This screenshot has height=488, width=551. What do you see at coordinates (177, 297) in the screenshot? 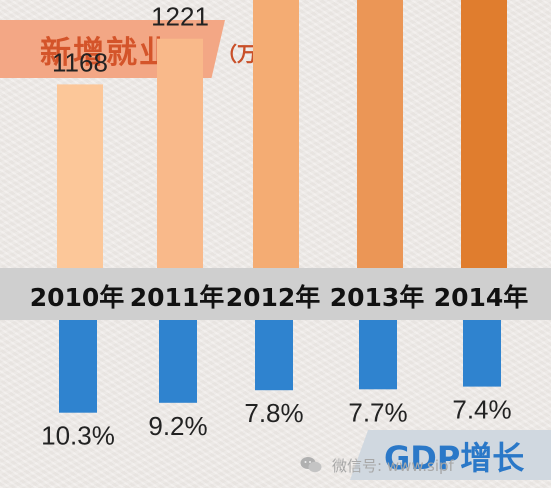
I see `year-label: 2011年` at bounding box center [177, 297].